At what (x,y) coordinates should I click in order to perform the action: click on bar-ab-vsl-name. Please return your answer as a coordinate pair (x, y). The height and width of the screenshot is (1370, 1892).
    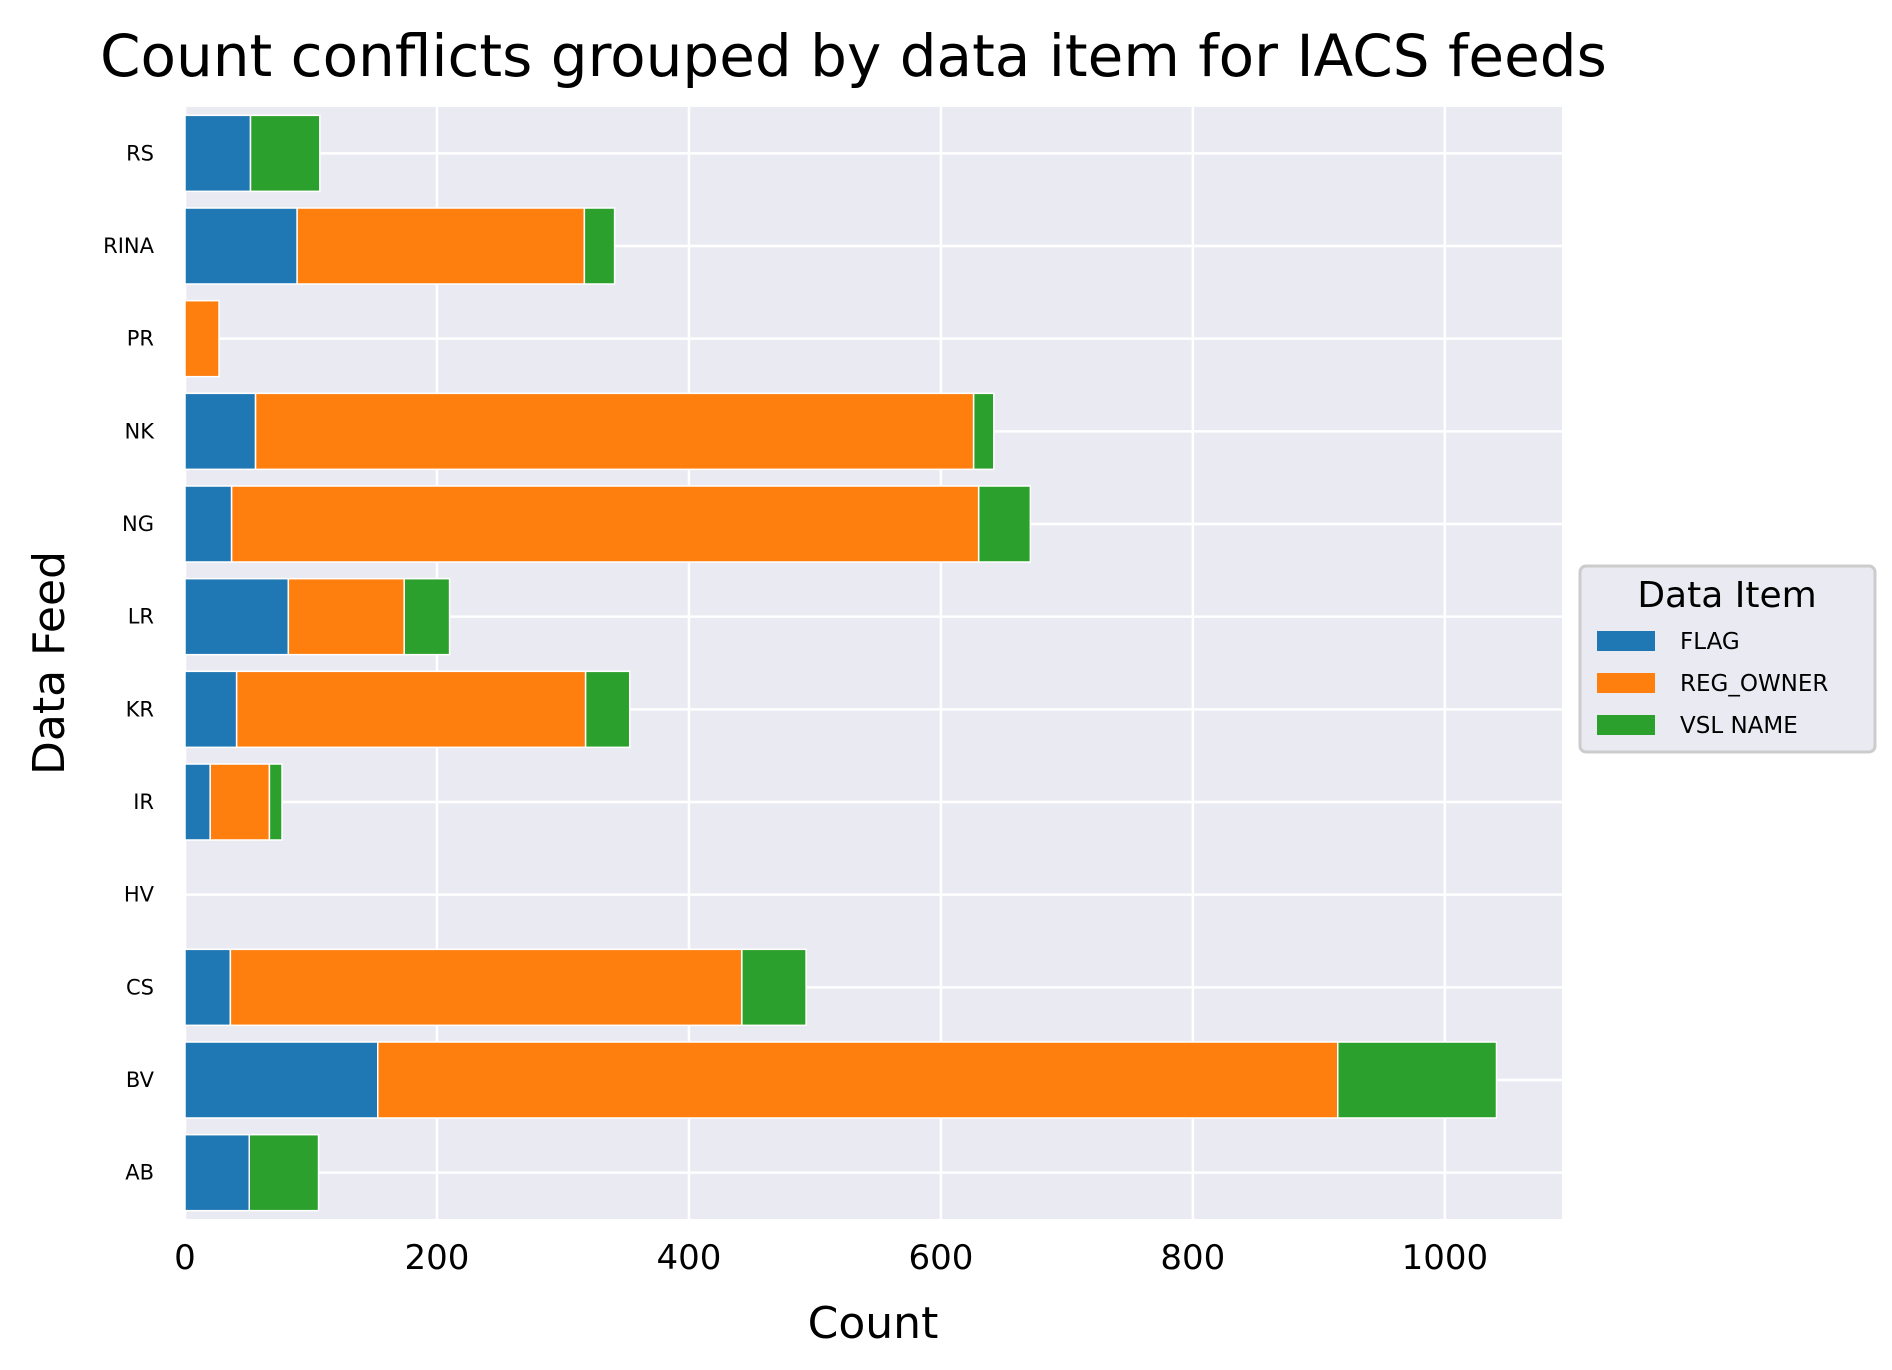
    Looking at the image, I should click on (284, 1172).